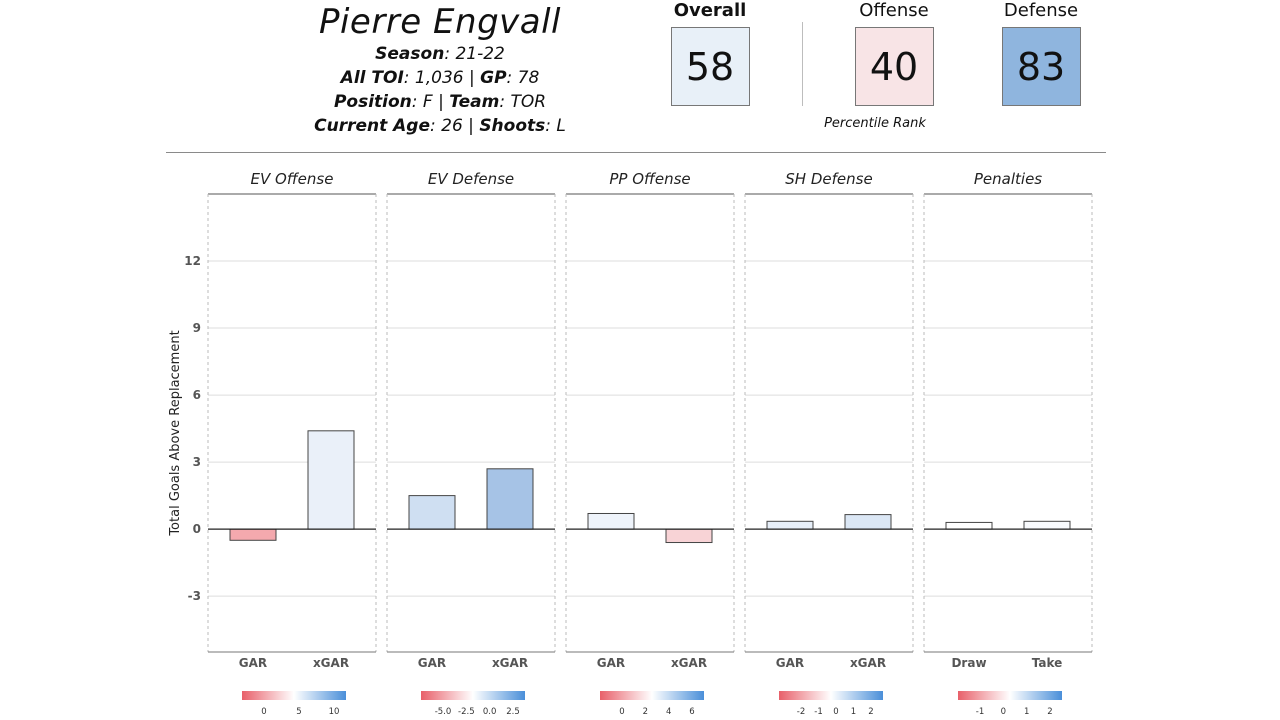  What do you see at coordinates (471, 179) in the screenshot?
I see `panel-title: EV Defense` at bounding box center [471, 179].